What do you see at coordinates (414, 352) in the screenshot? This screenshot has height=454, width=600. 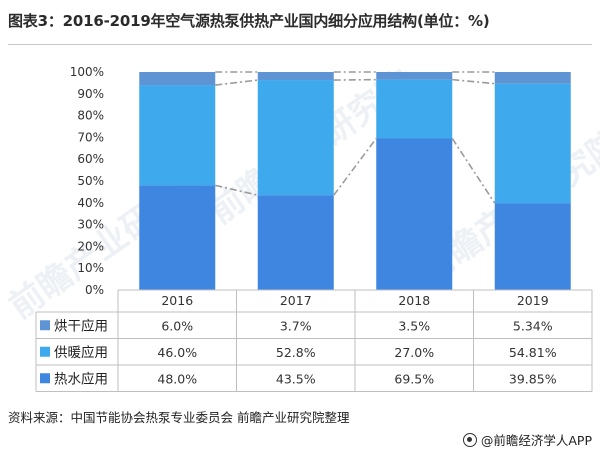 I see `data-label: 27.0%` at bounding box center [414, 352].